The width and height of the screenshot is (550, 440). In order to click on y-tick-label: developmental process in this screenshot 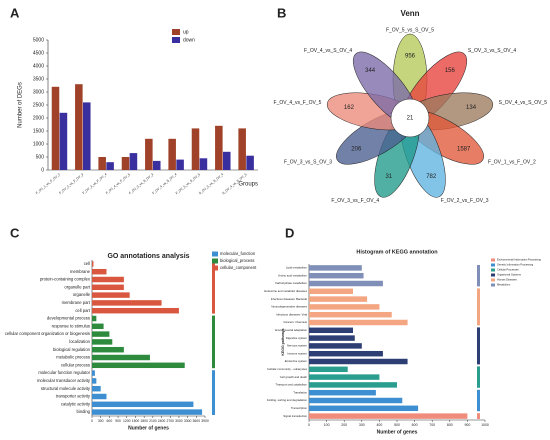, I will do `click(68, 318)`.